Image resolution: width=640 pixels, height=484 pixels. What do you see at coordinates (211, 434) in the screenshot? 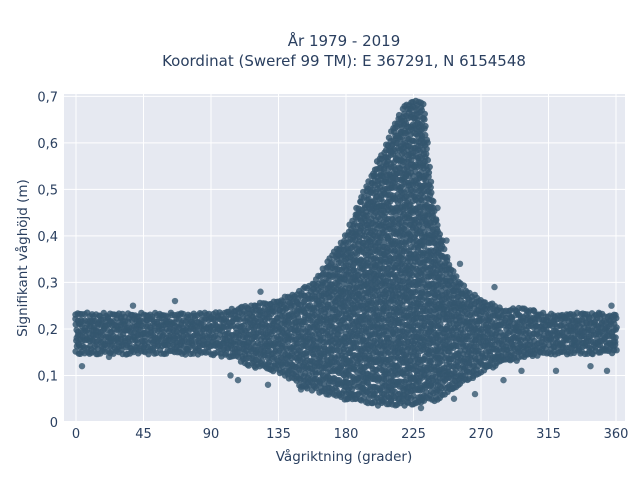
I see `x-tick-label: 90` at bounding box center [211, 434].